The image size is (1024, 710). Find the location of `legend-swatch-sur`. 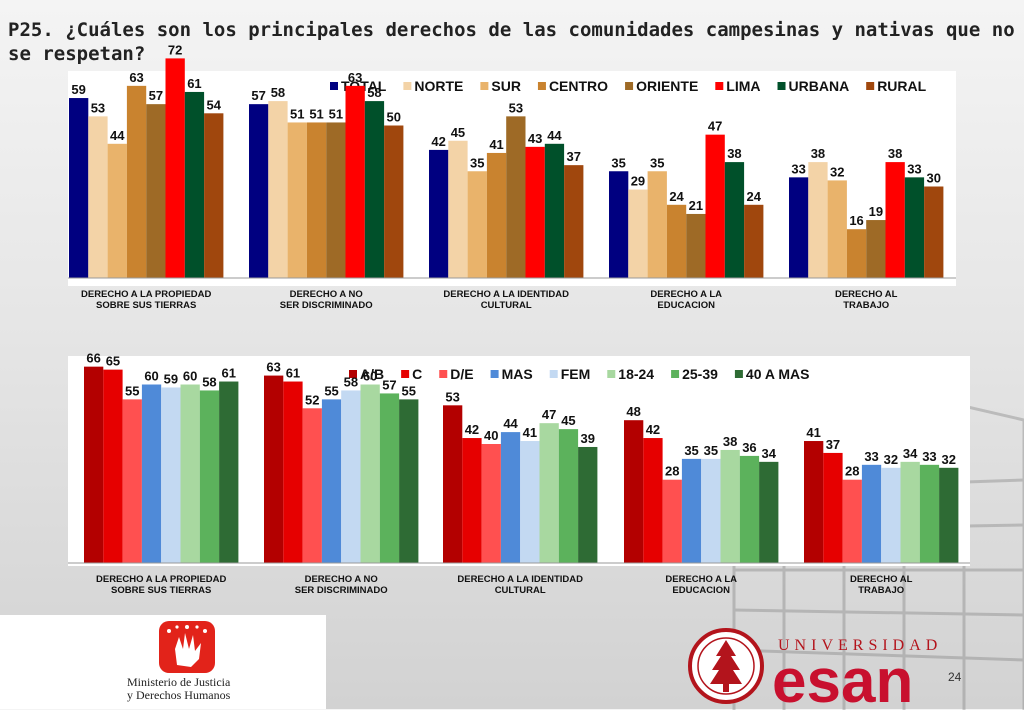

legend-swatch-sur is located at coordinates (484, 86).